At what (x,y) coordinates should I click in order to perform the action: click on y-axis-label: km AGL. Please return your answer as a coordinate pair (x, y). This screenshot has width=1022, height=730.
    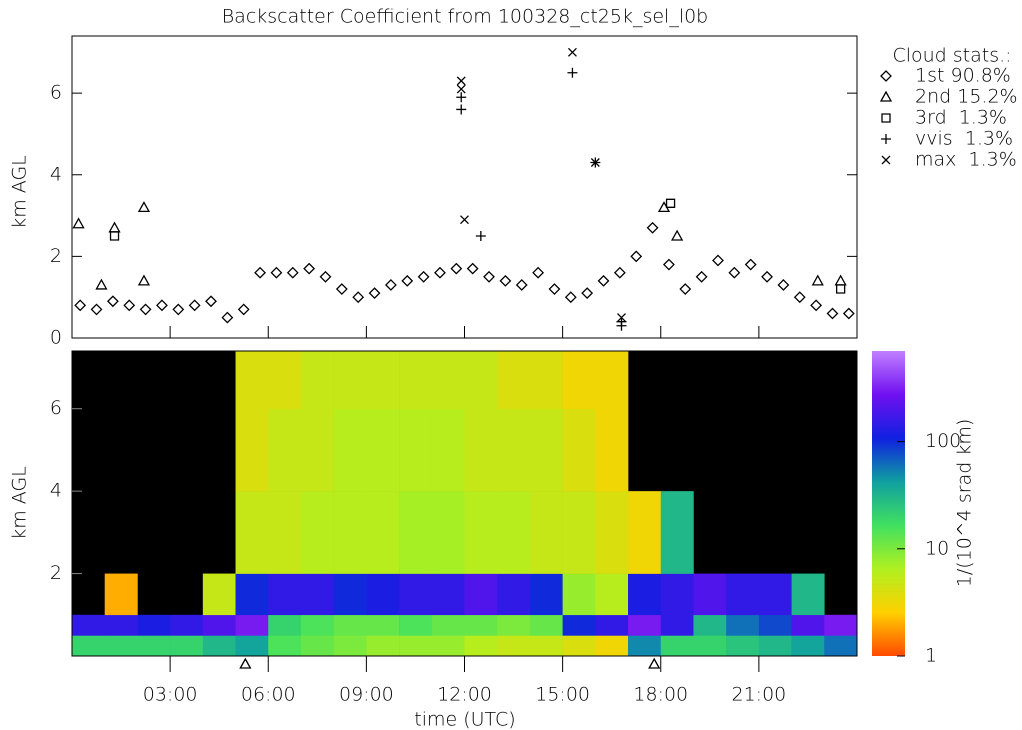
    Looking at the image, I should click on (20, 503).